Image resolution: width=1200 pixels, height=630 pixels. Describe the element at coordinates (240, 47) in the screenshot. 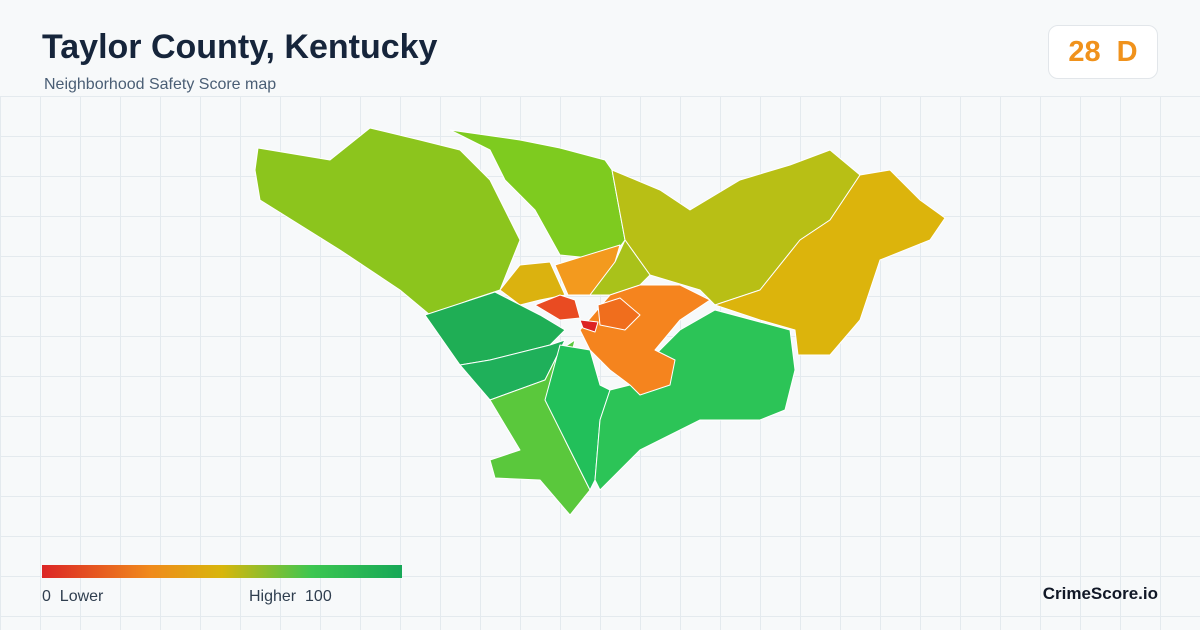

I see `title: Taylor County, Kentucky` at that location.